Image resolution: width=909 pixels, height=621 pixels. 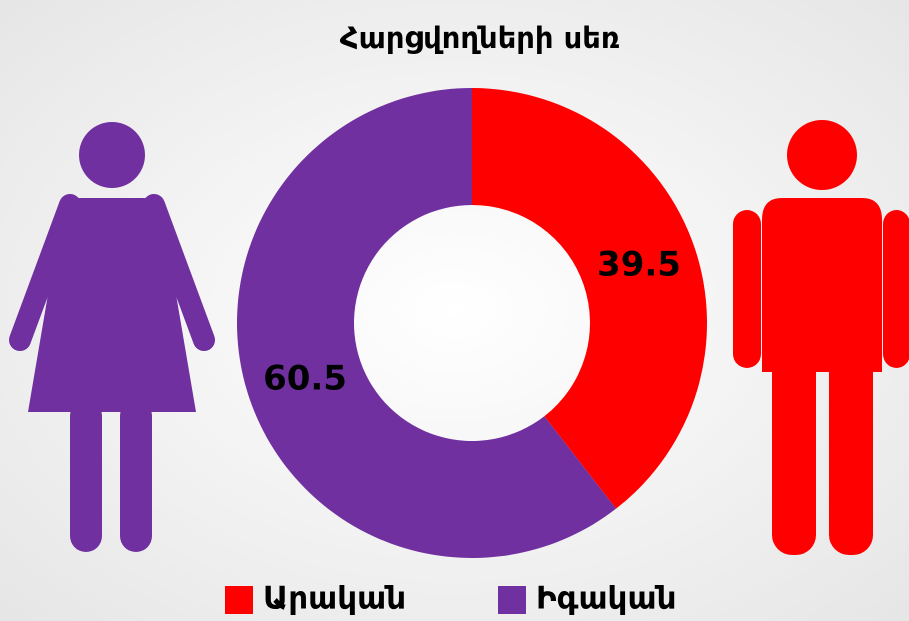 I want to click on data-label: 39.5, so click(x=639, y=264).